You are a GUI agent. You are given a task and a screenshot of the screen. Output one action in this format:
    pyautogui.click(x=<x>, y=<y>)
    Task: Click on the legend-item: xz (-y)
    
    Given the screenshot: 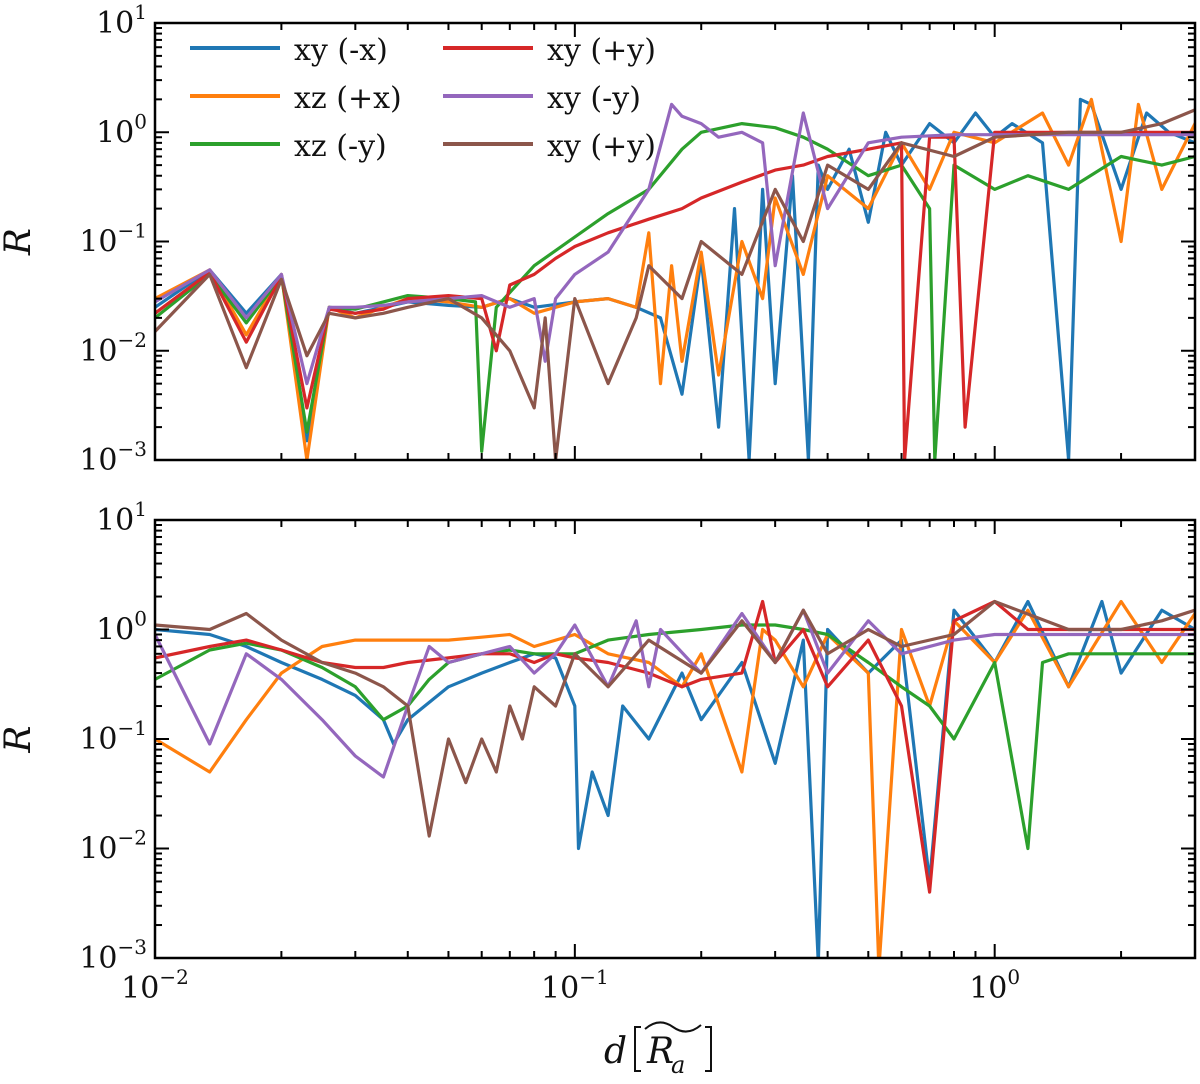 What is the action you would take?
    pyautogui.click(x=288, y=146)
    